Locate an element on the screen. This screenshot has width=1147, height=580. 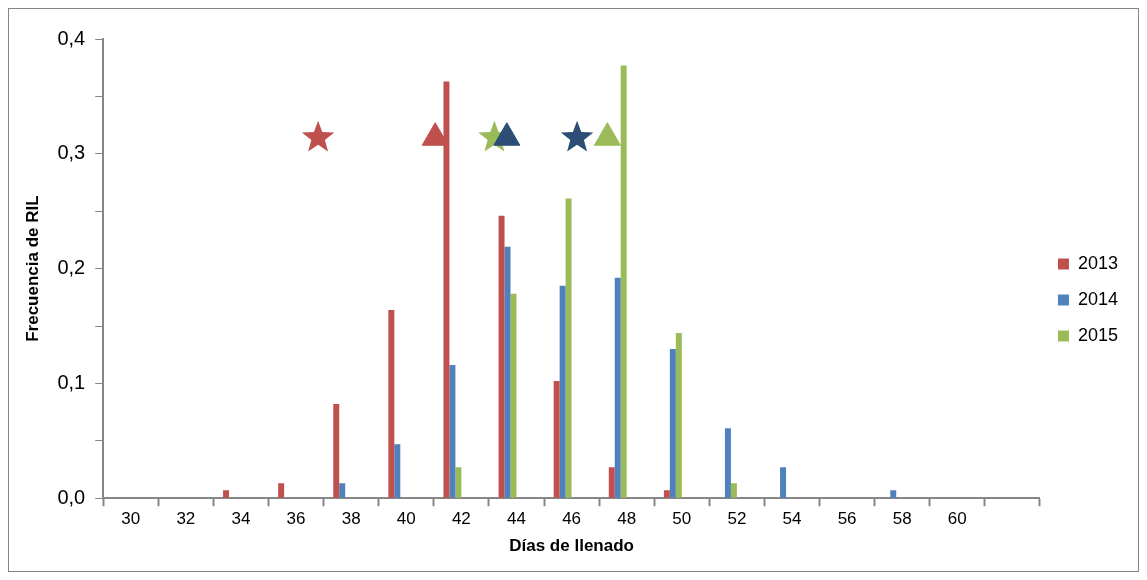
y-tick-label: 0,3 is located at coordinates (71, 152).